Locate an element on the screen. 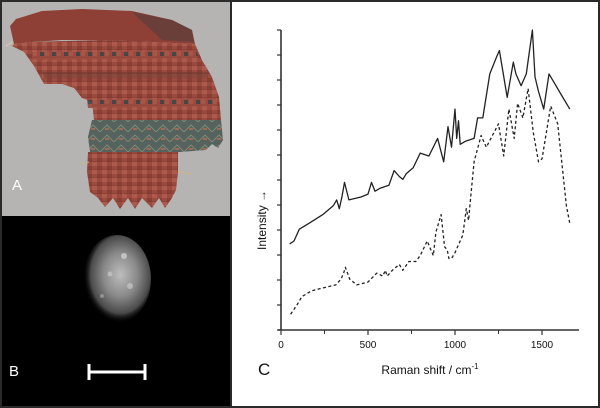 This screenshot has width=600, height=408. textile-lower-weave is located at coordinates (132, 180).